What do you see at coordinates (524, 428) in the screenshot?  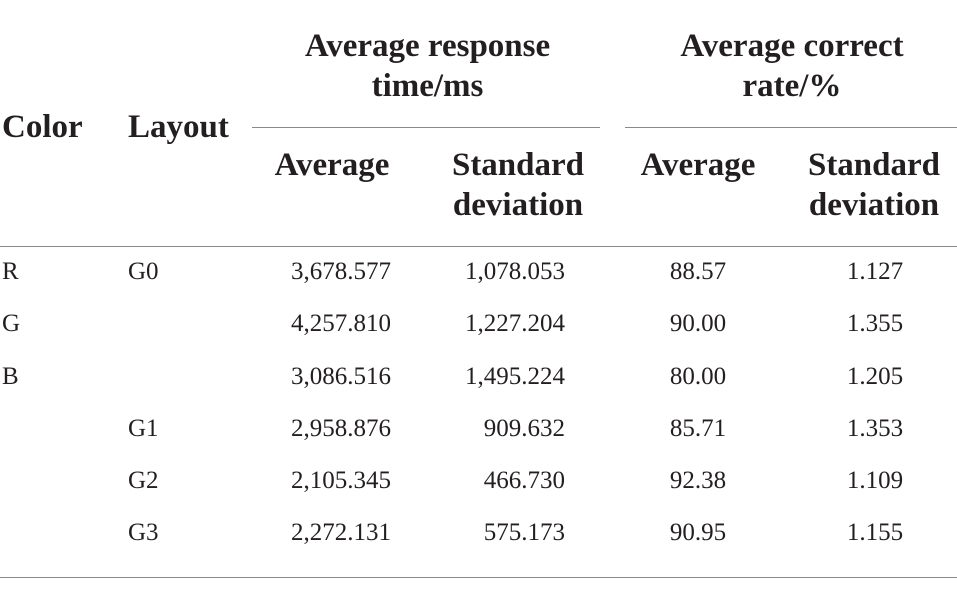 I see `cell-rt-std: 909.632` at bounding box center [524, 428].